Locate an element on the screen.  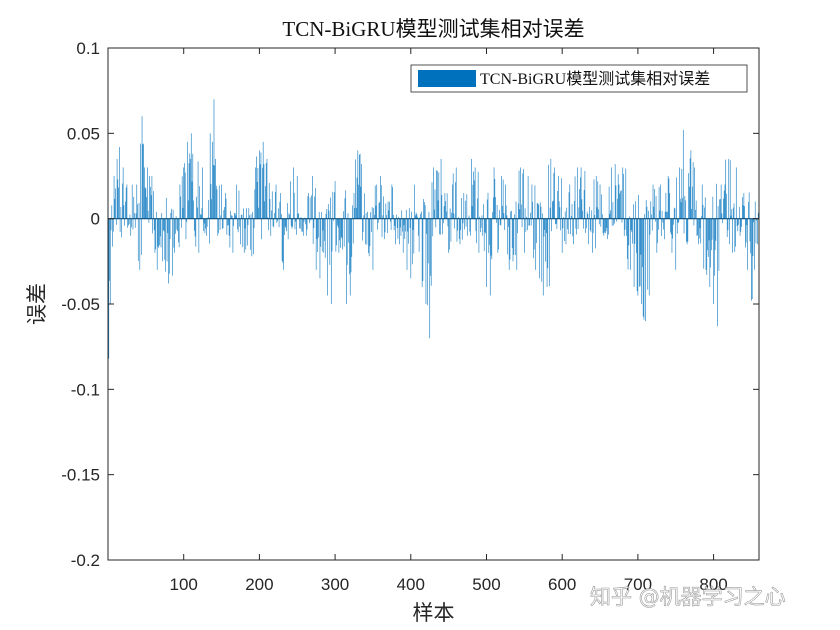
legend: TCN-BiGRU模型测试集相对误差 is located at coordinates (579, 78).